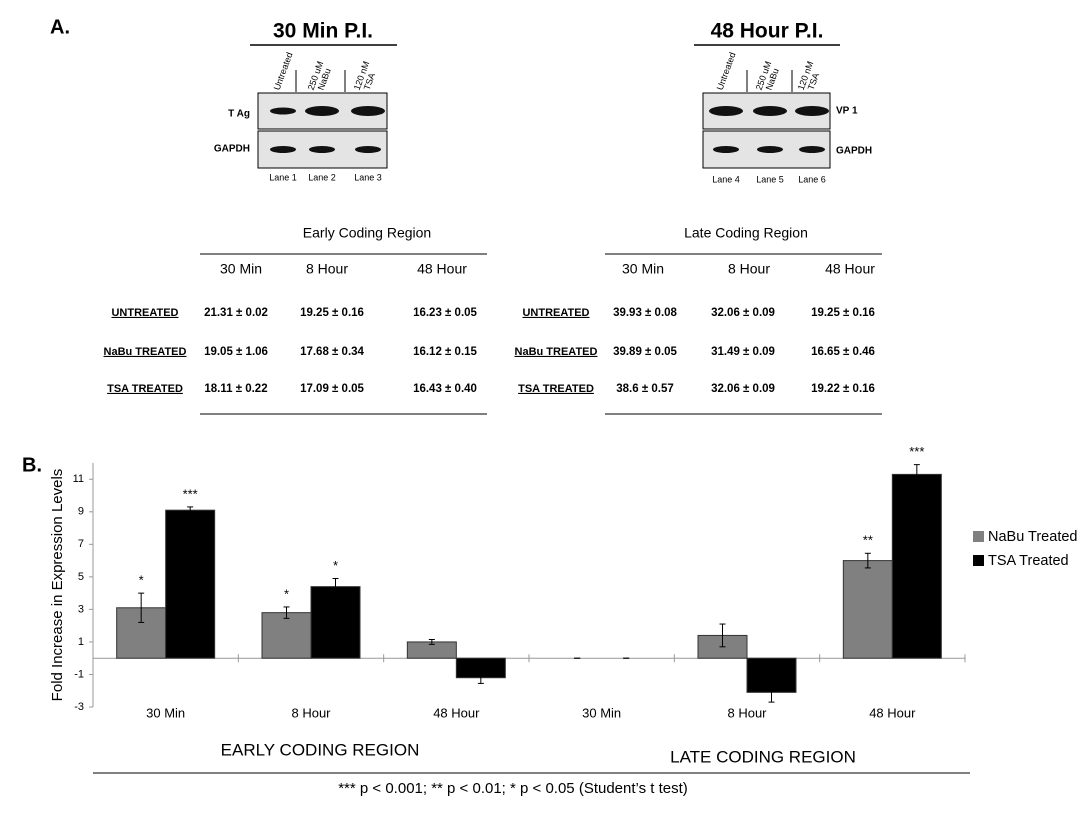 This screenshot has height=828, width=1089. I want to click on panel-label: A., so click(60, 27).